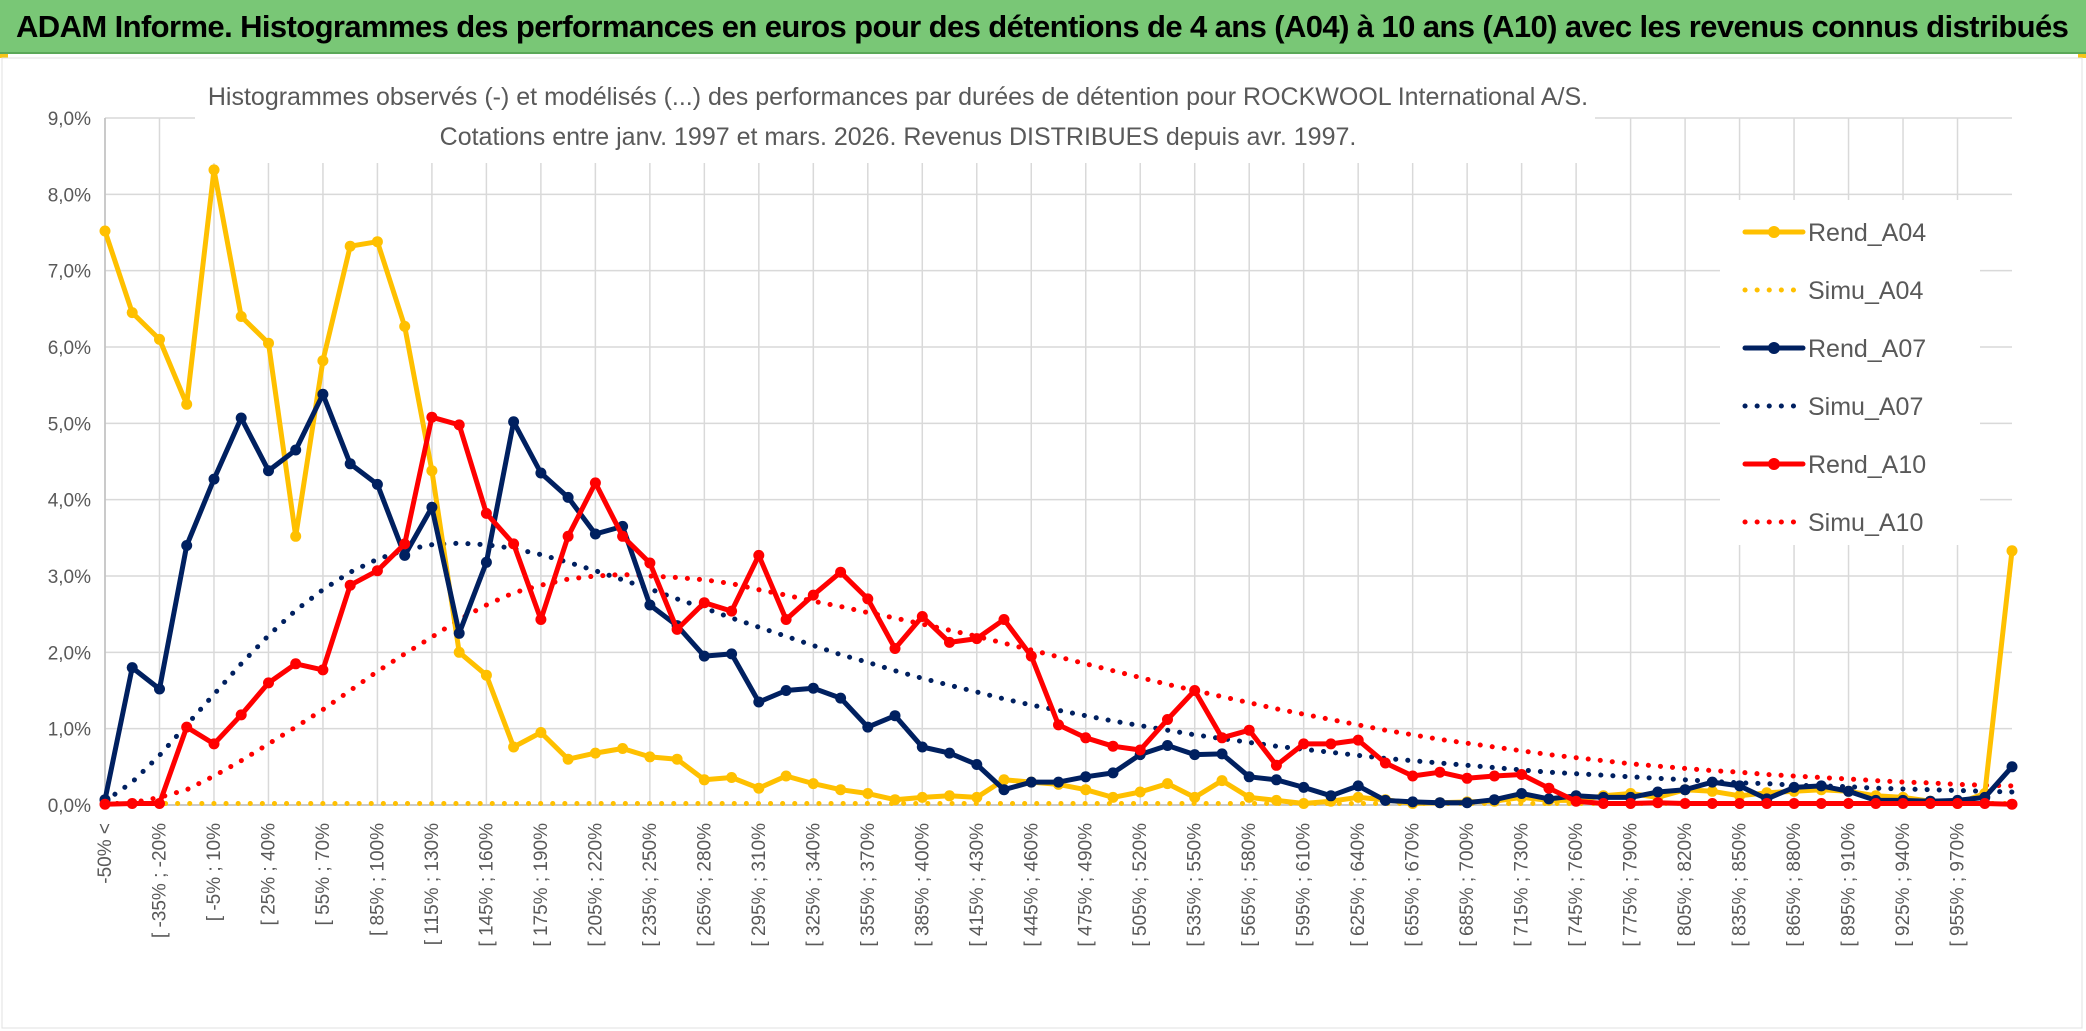 The image size is (2086, 1031). Describe the element at coordinates (868, 885) in the screenshot. I see `x-tick-label: [ 355% ; 370%` at that location.